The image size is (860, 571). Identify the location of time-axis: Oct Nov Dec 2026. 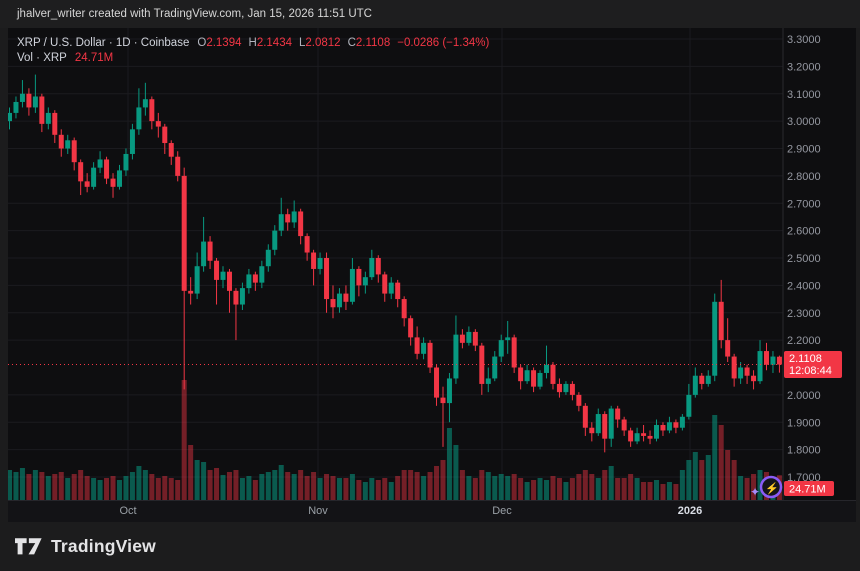
(432, 511).